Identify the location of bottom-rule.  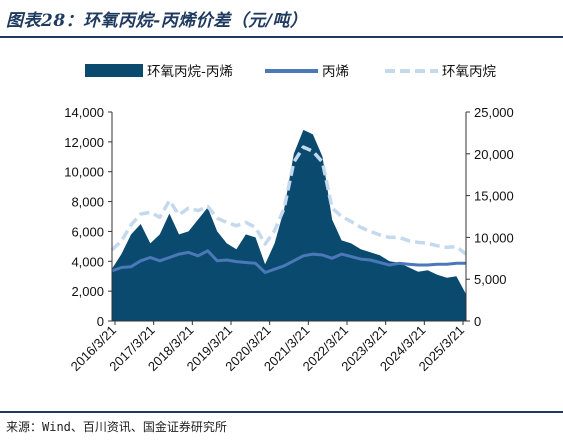
(281, 412).